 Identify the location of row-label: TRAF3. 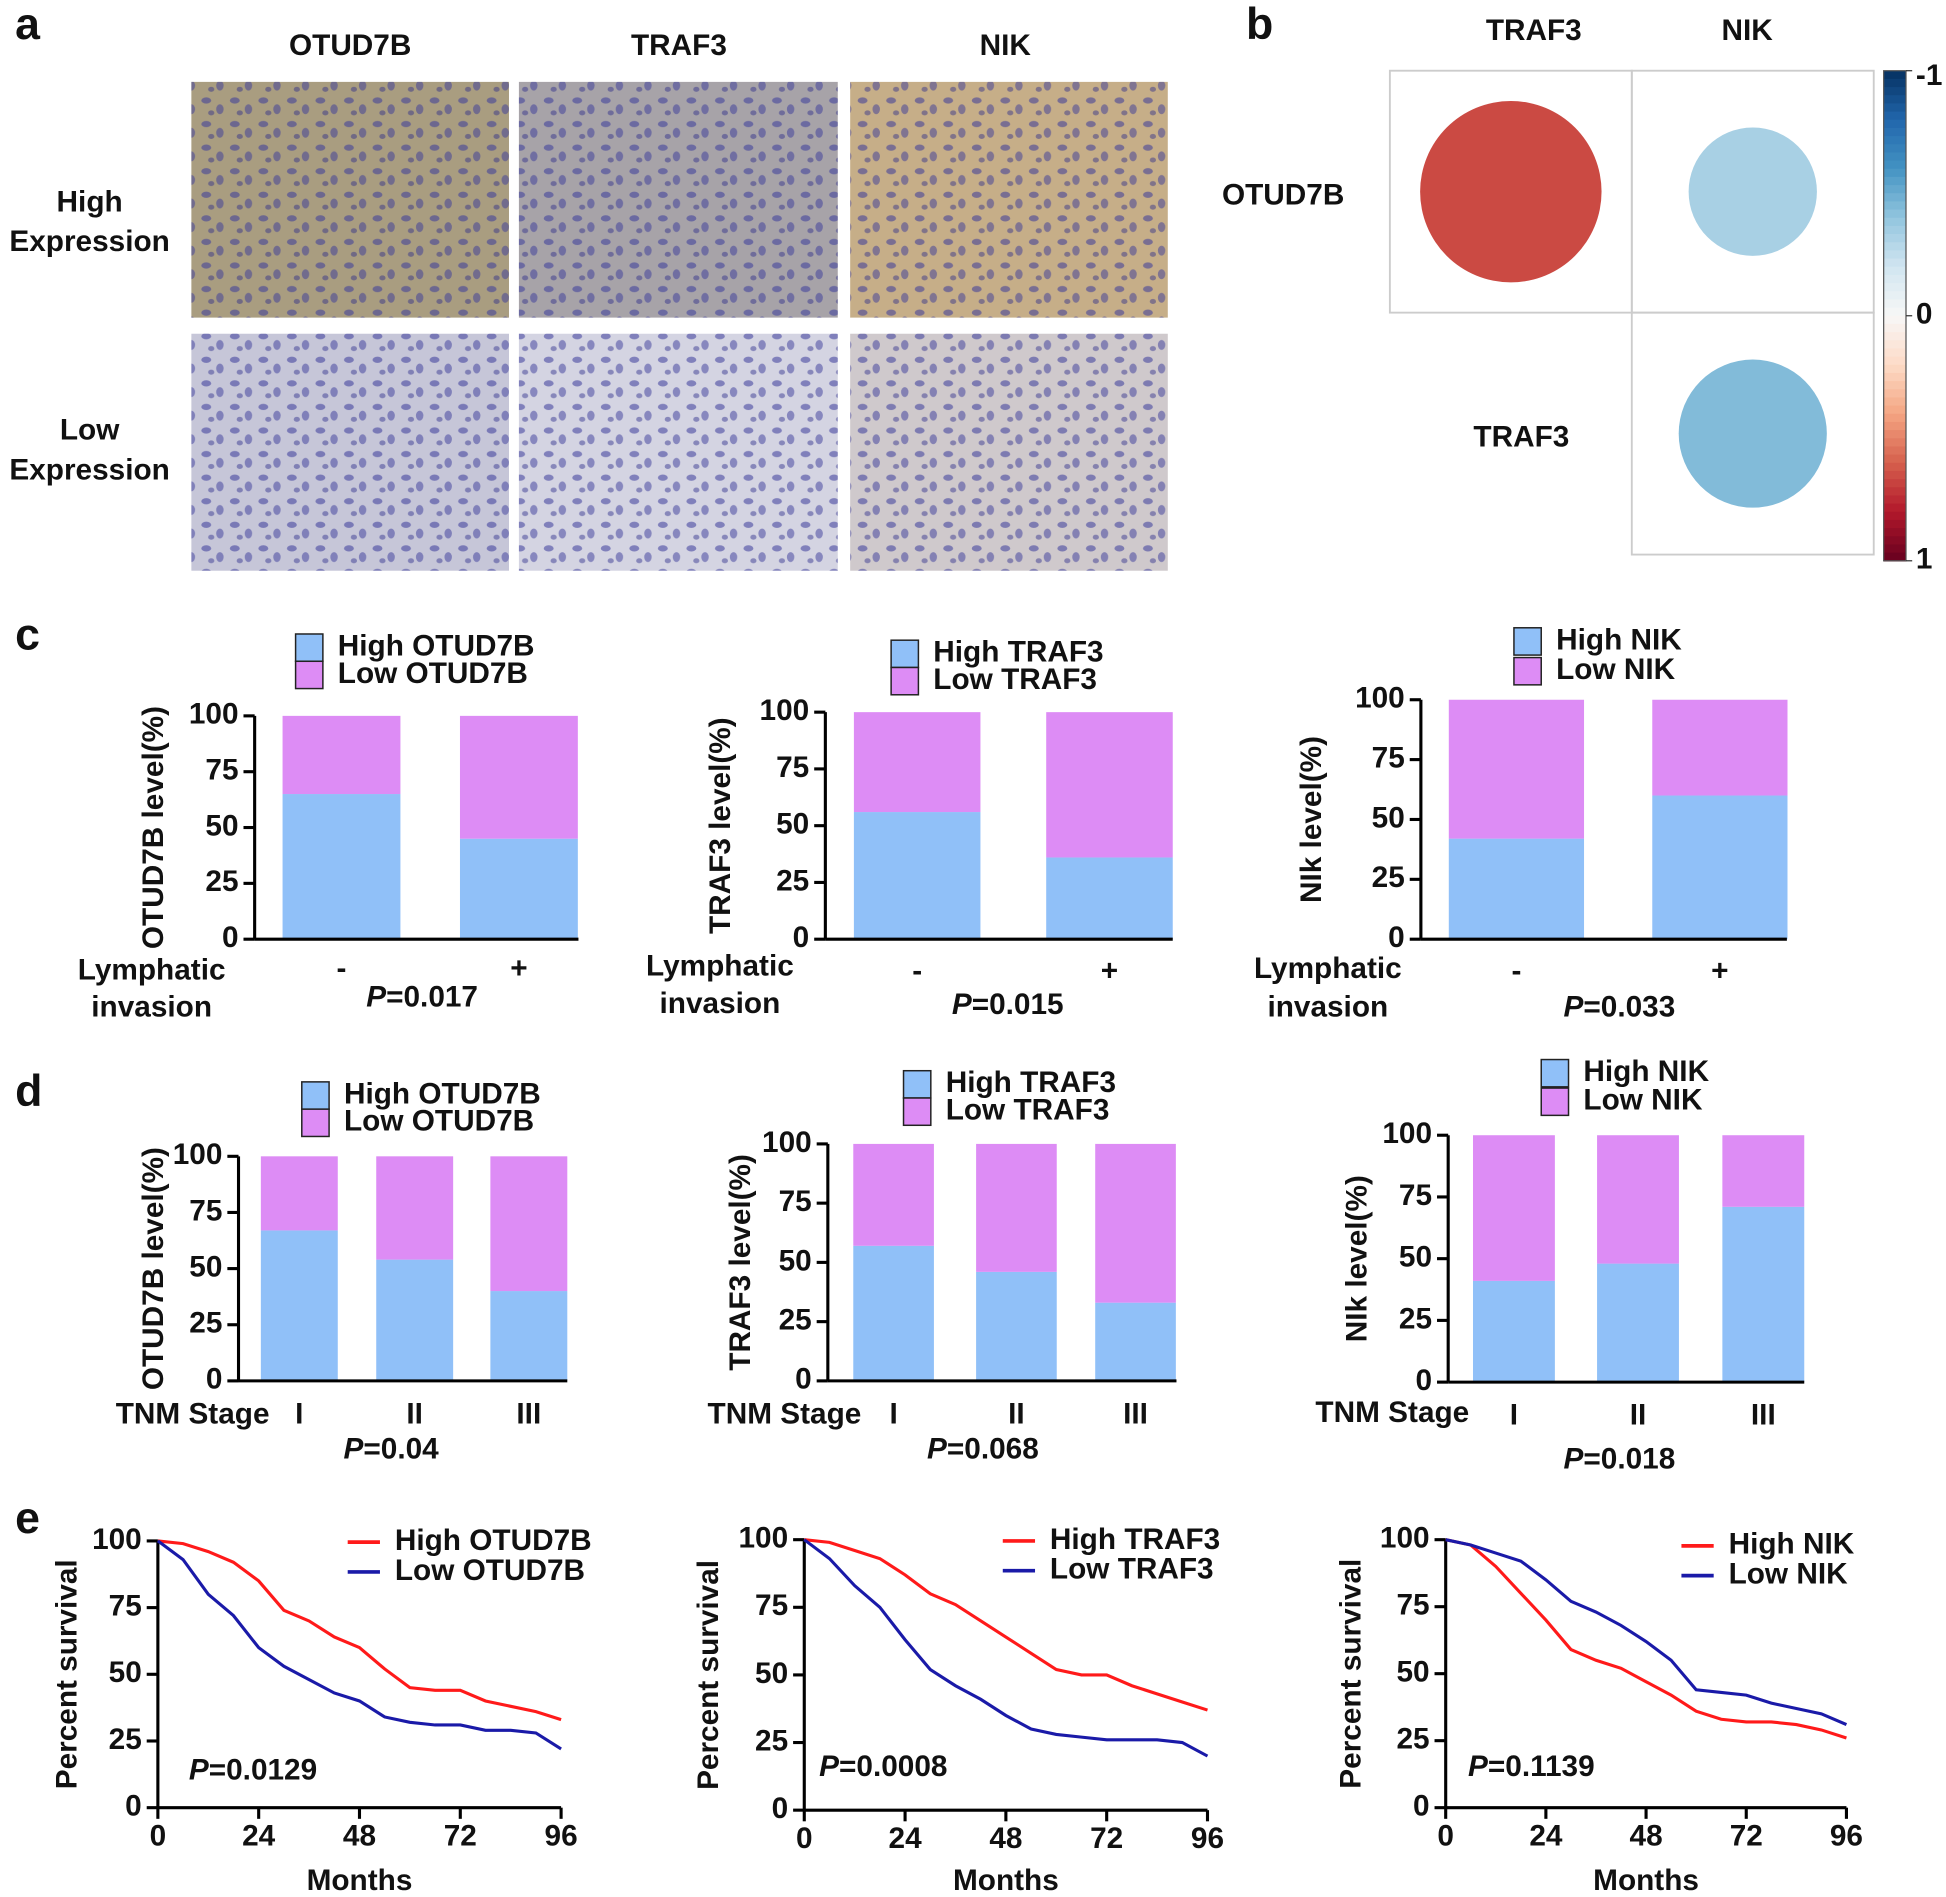
(1521, 436).